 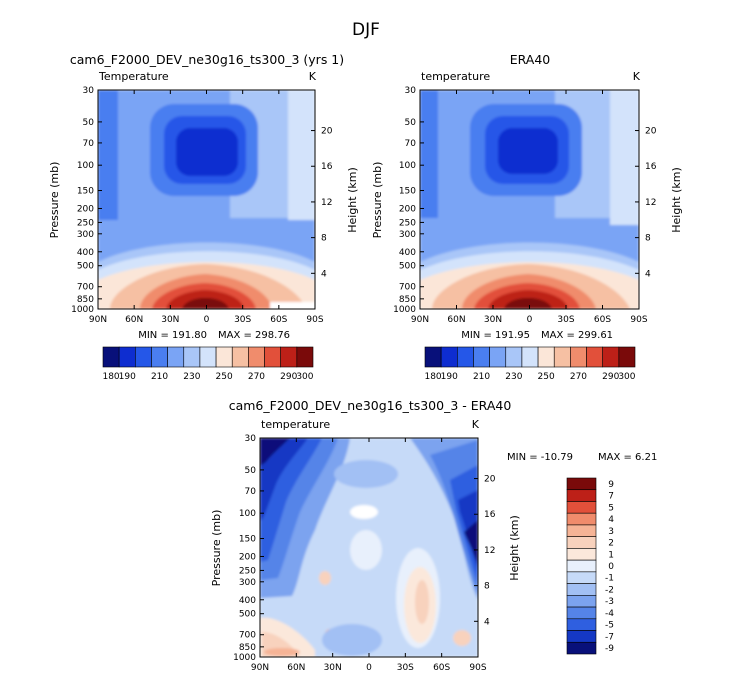 What do you see at coordinates (352, 200) in the screenshot?
I see `panel-1-height-axis-label: Height (km)` at bounding box center [352, 200].